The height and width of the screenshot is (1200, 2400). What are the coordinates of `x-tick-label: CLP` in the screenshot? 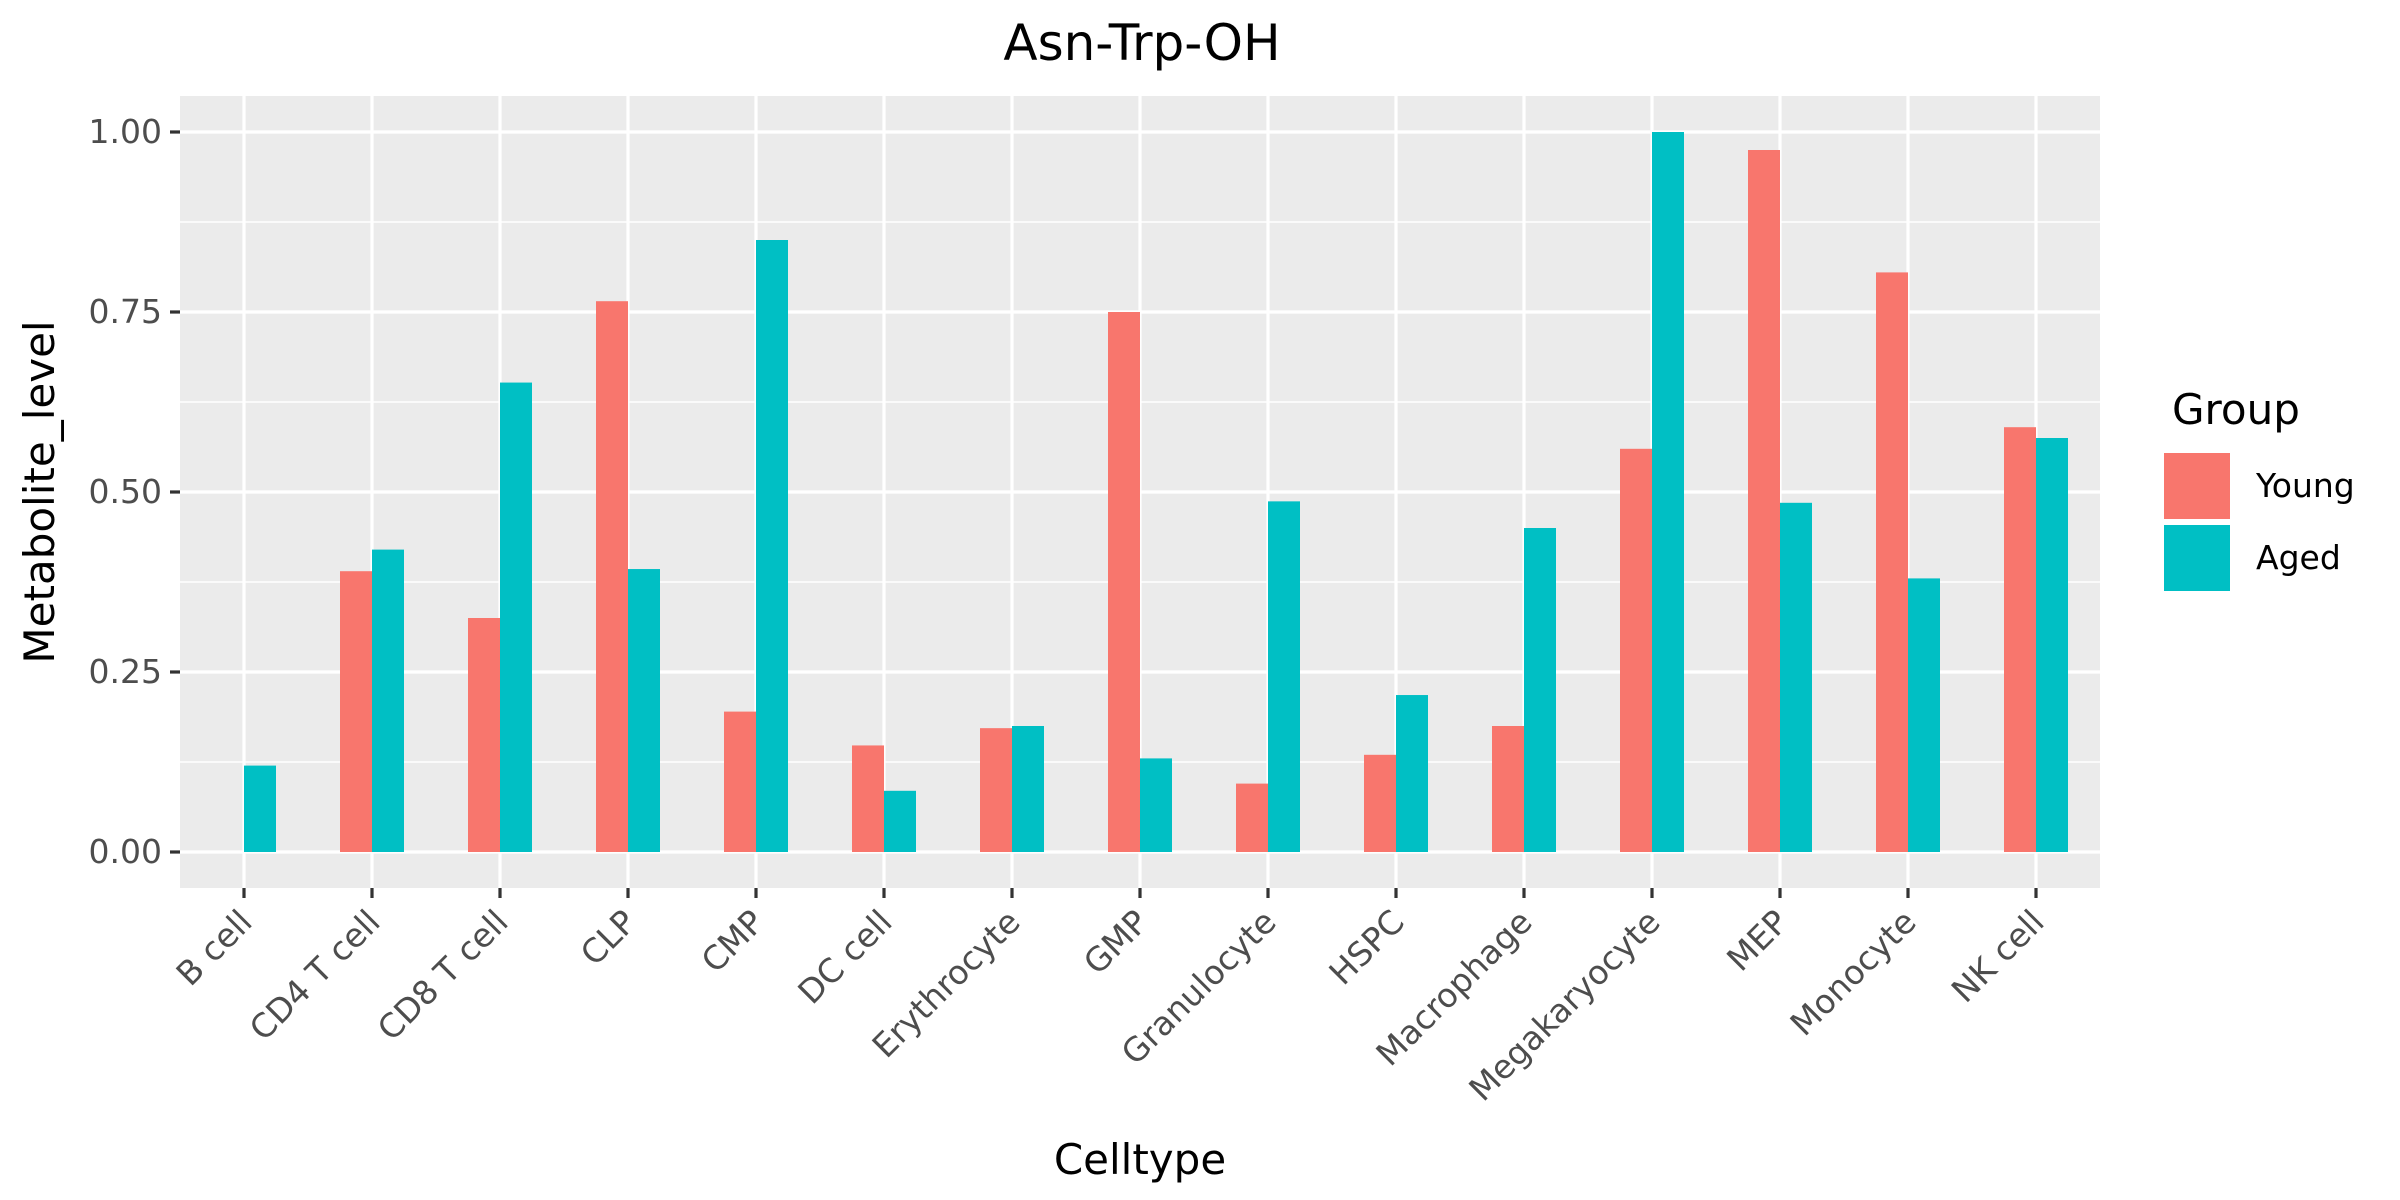 It's located at (608, 937).